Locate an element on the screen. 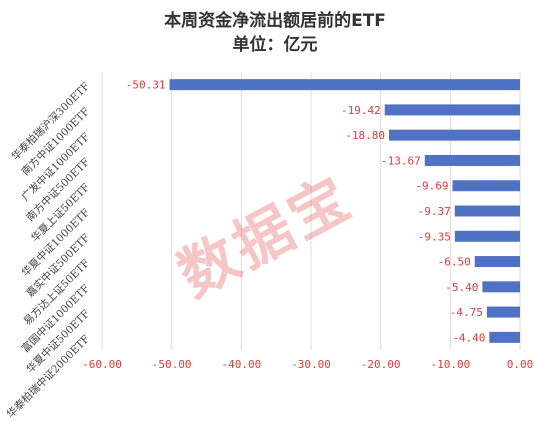 The height and width of the screenshot is (430, 550). x-tick-label: -40.00 is located at coordinates (241, 364).